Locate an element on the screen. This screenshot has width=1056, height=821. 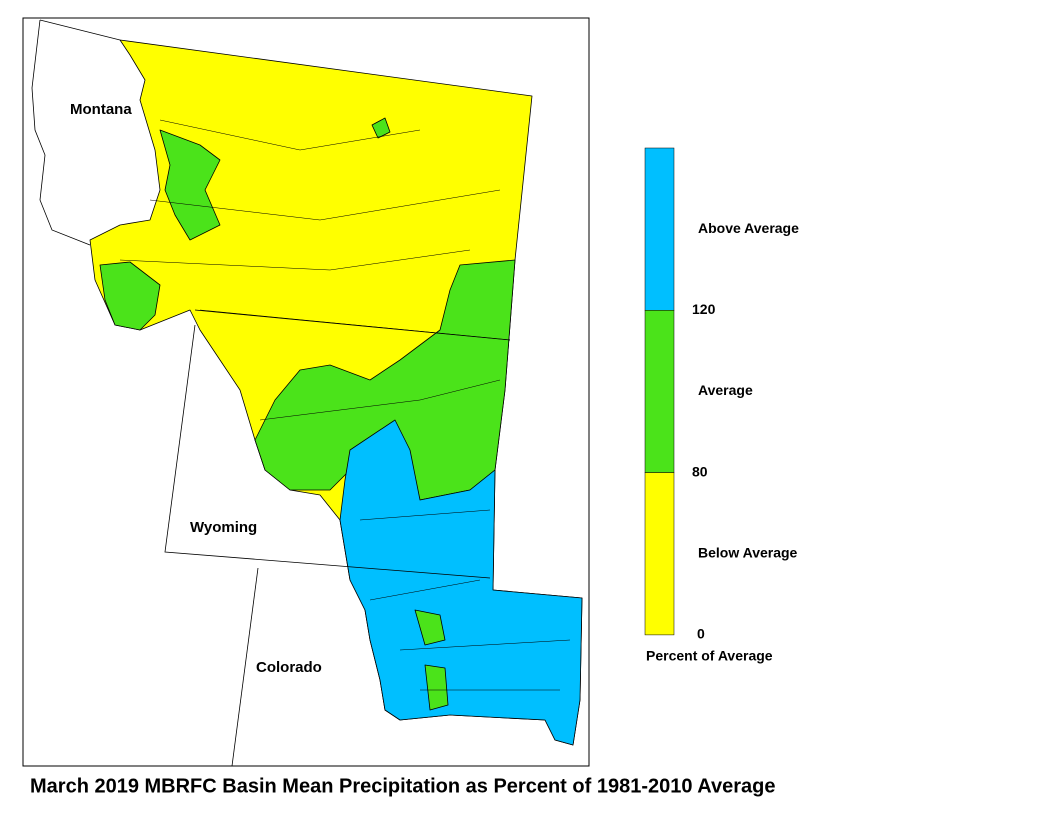
state-label: Montana is located at coordinates (101, 109).